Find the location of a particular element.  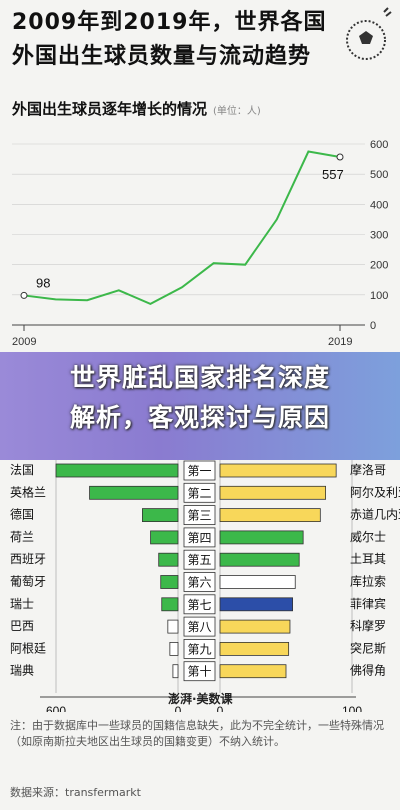

rank-label: 第三 is located at coordinates (199, 516).